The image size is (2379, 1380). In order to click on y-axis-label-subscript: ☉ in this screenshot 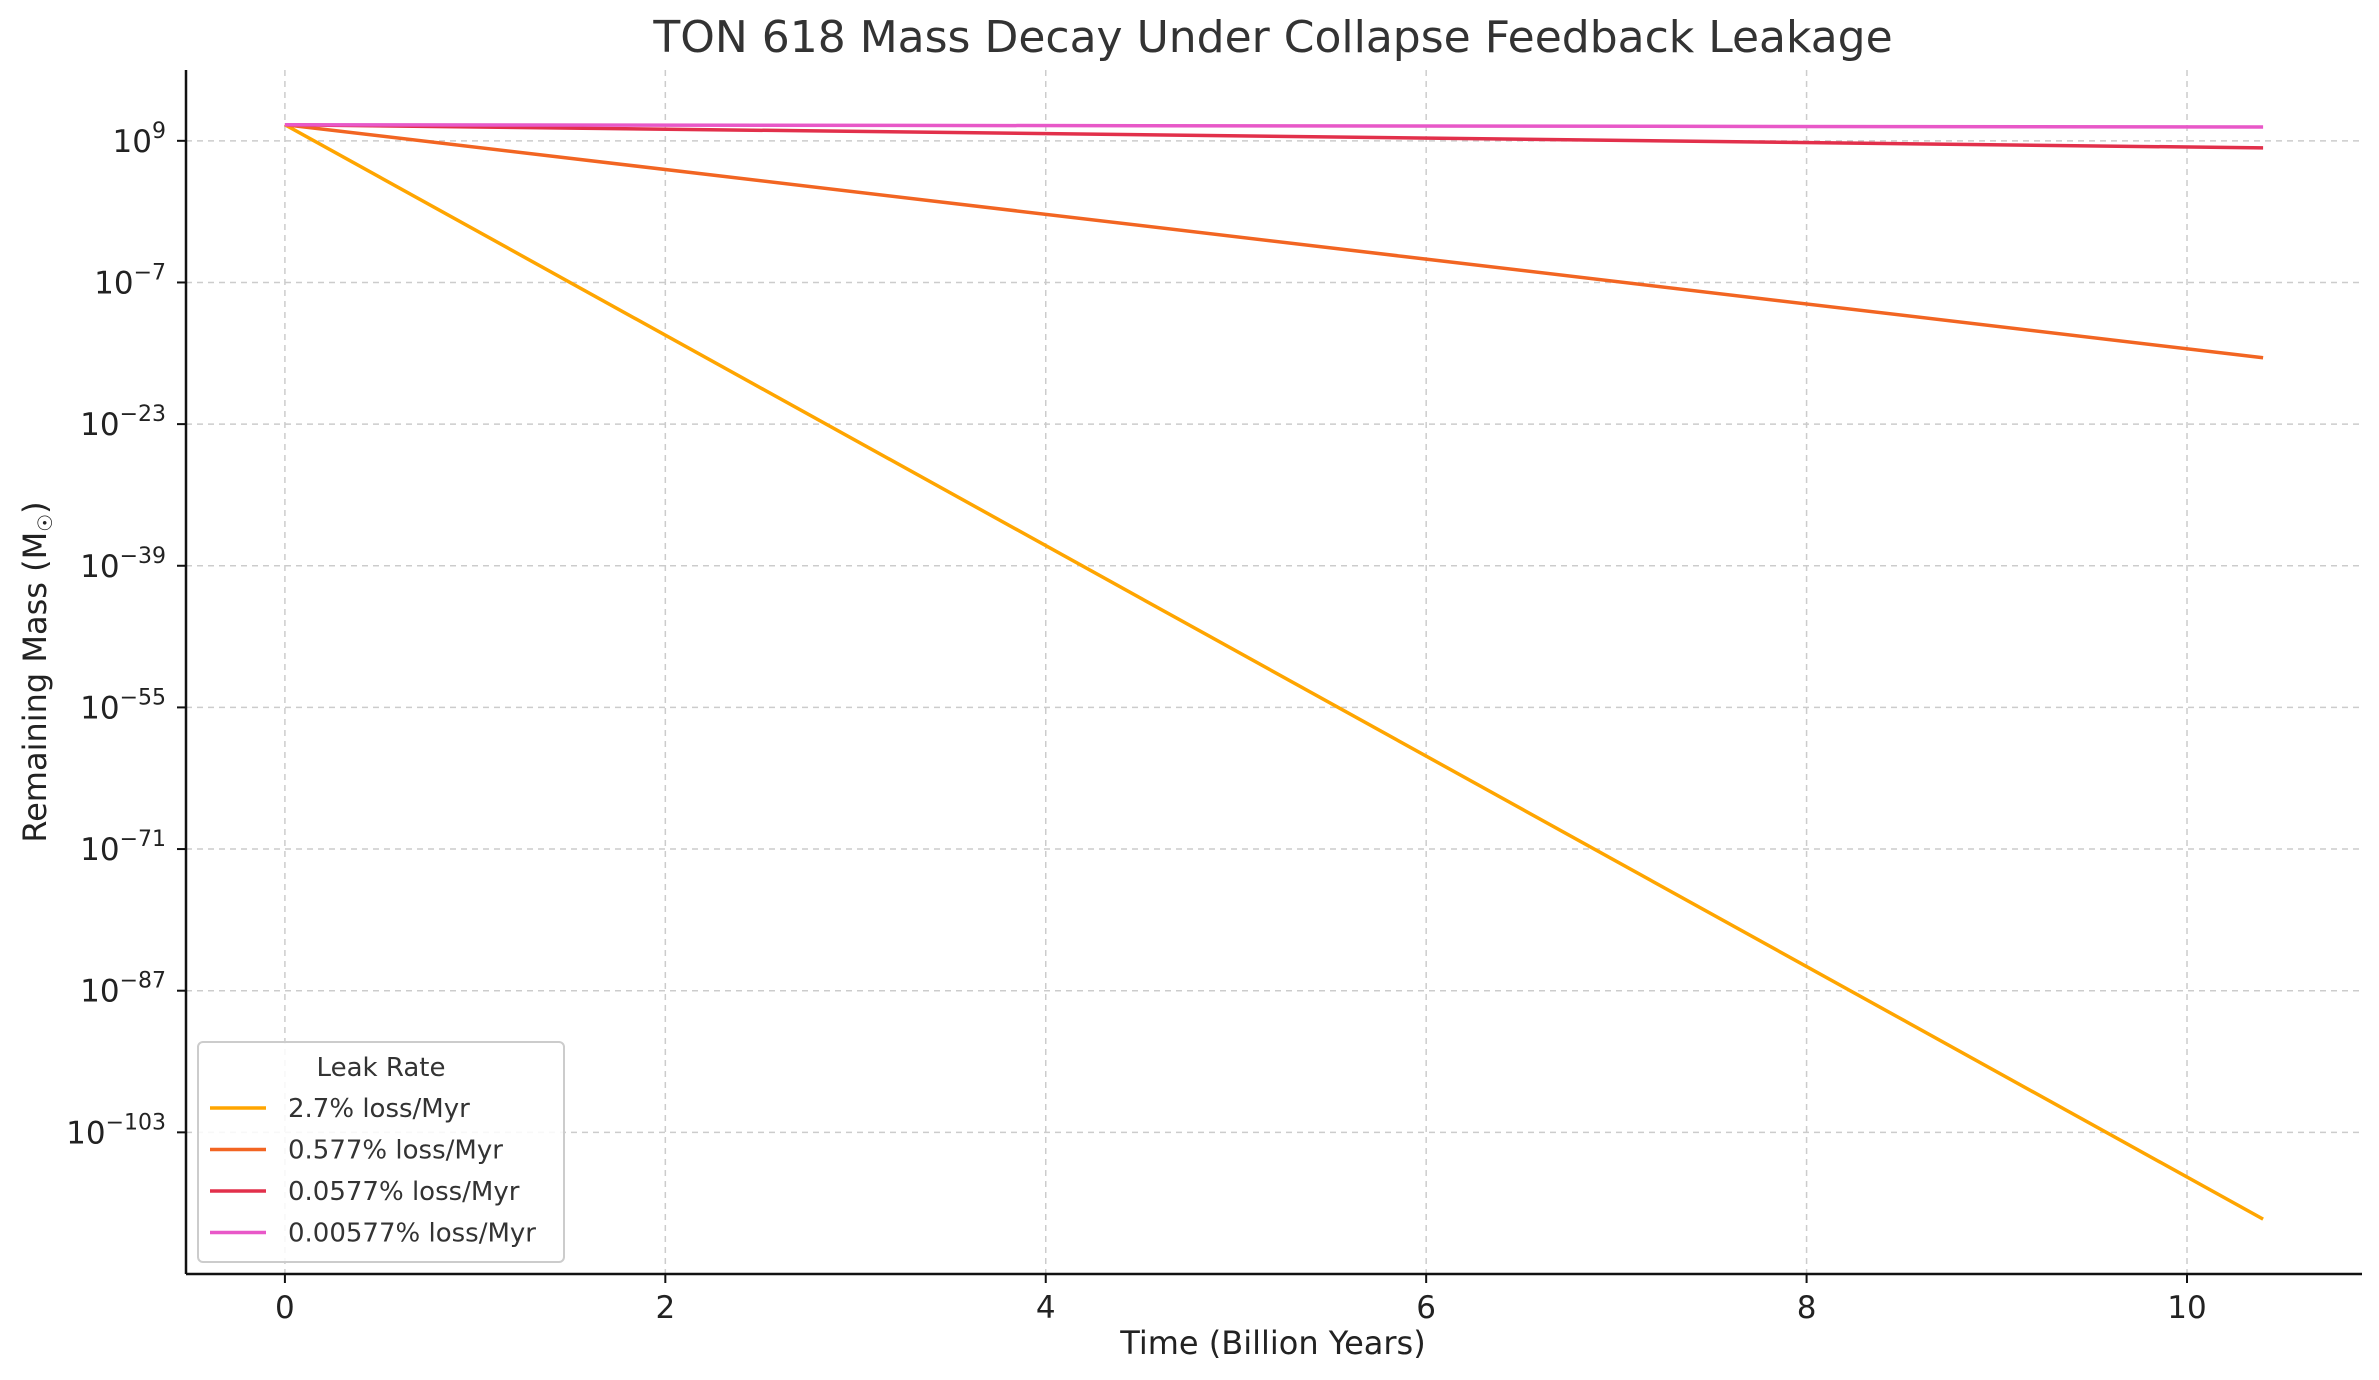, I will do `click(45, 523)`.